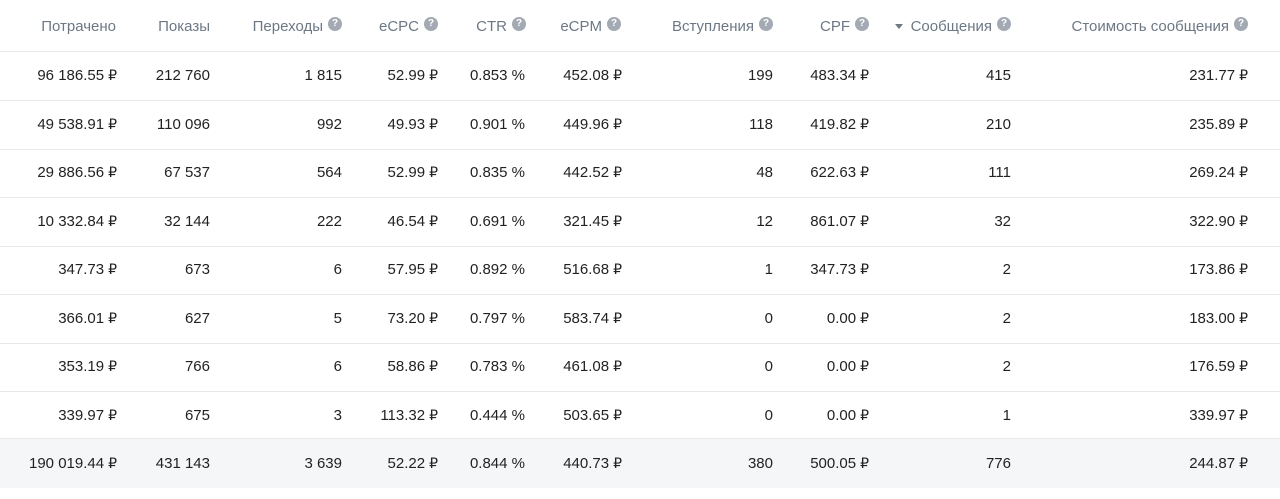  I want to click on cell-value: 58.86, so click(406, 367).